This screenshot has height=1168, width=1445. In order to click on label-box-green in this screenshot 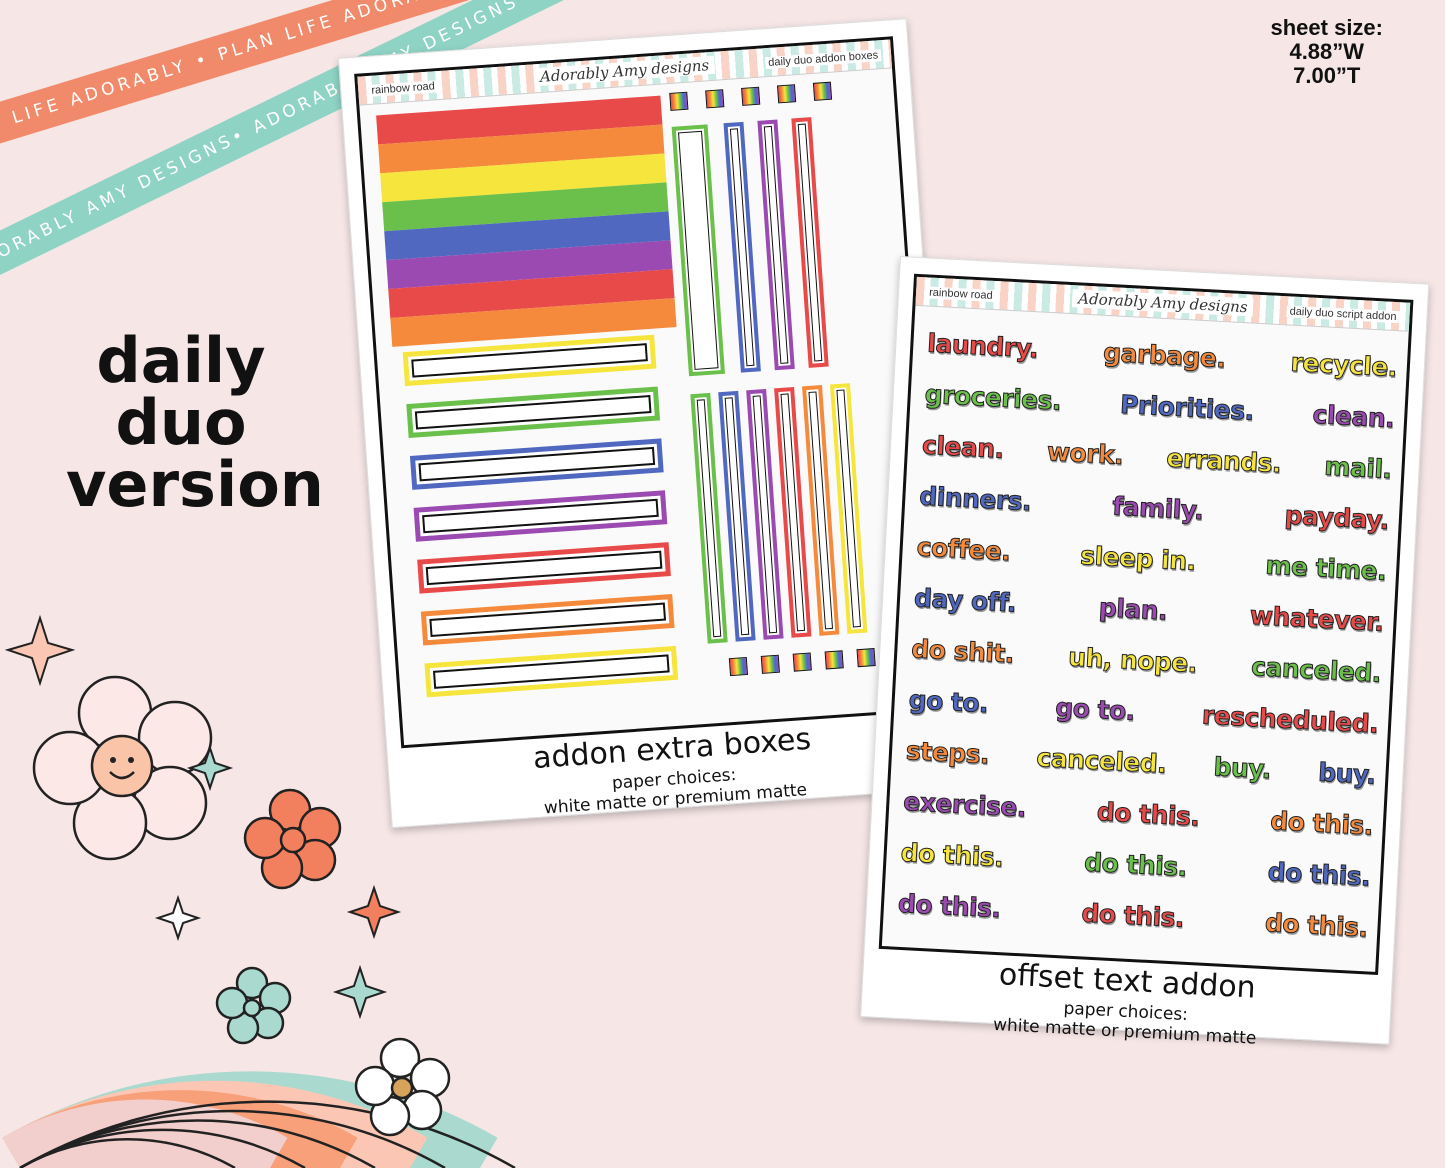, I will do `click(533, 412)`.